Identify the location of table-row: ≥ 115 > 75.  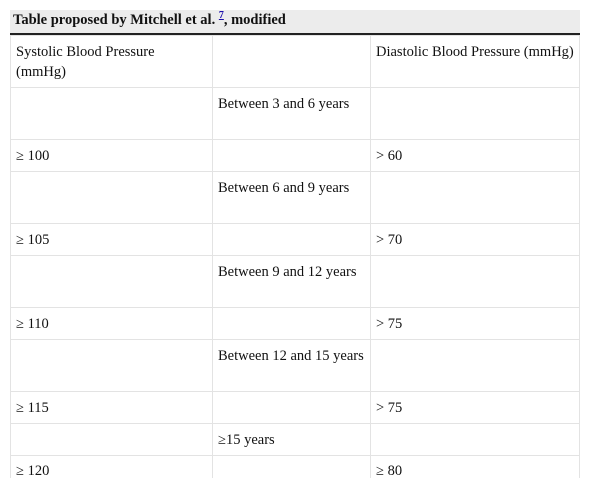
(295, 407).